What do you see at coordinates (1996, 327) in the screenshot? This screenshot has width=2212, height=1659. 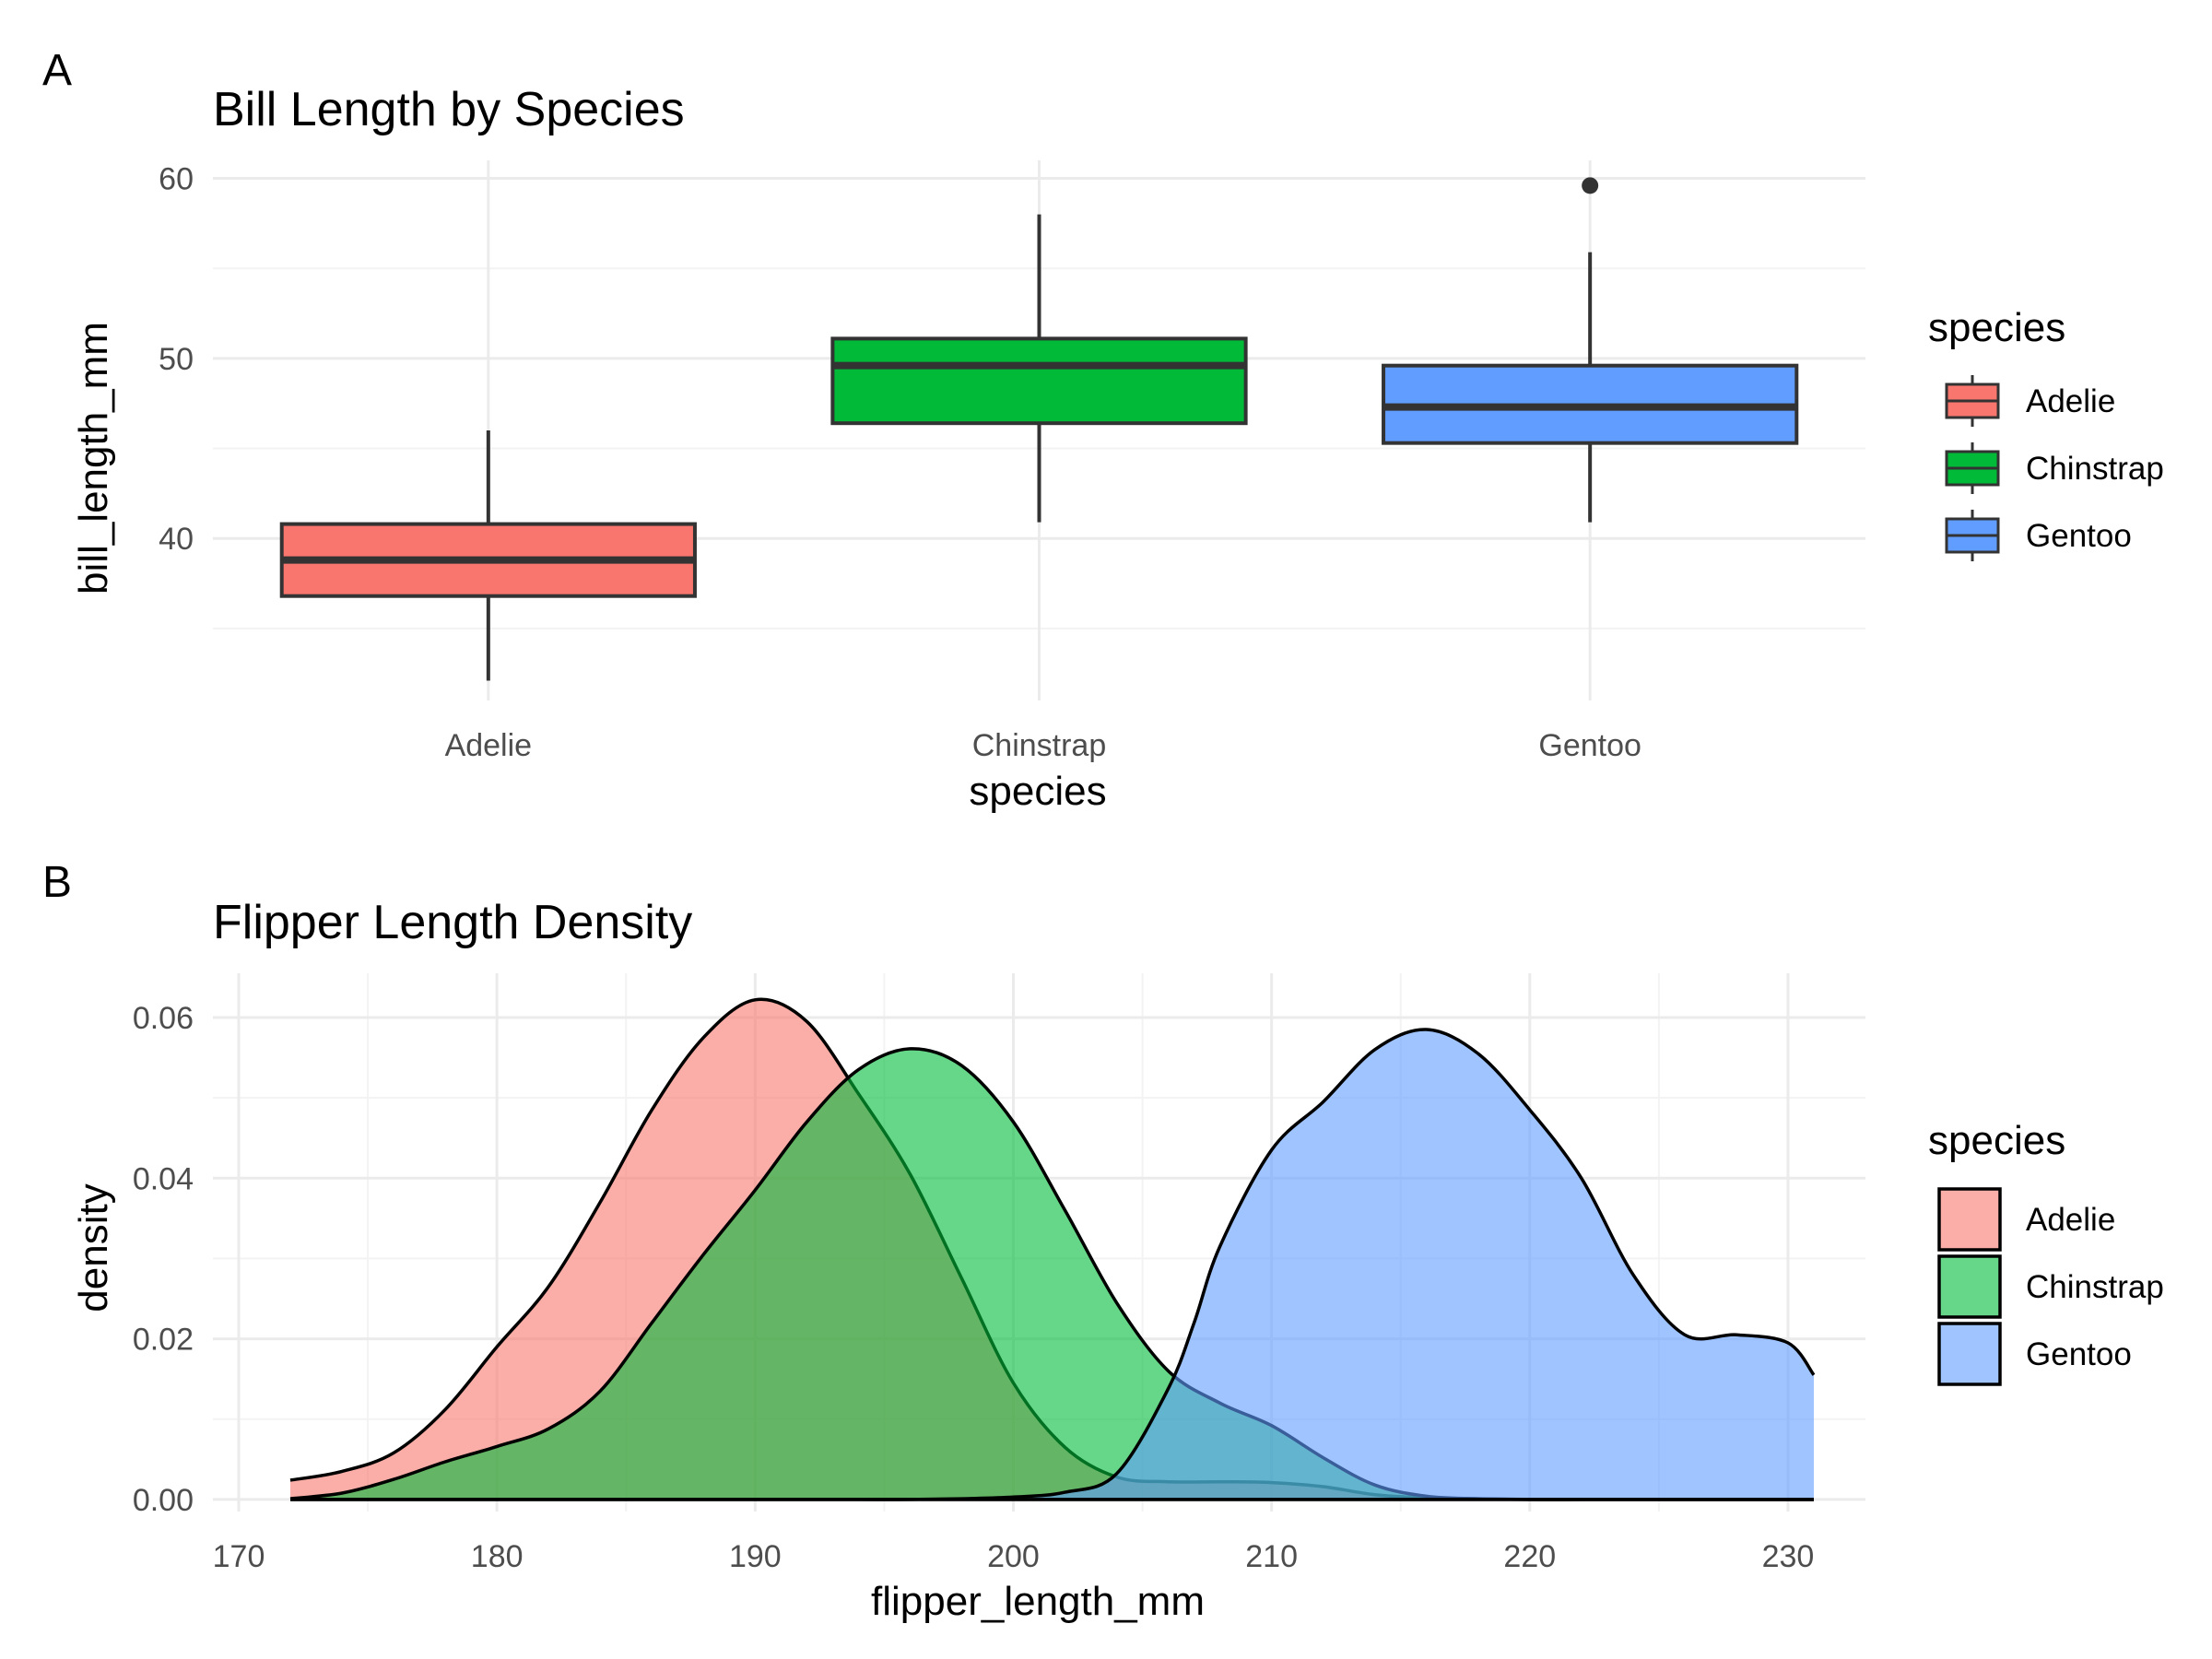 I see `chart-a-legend-title: species` at bounding box center [1996, 327].